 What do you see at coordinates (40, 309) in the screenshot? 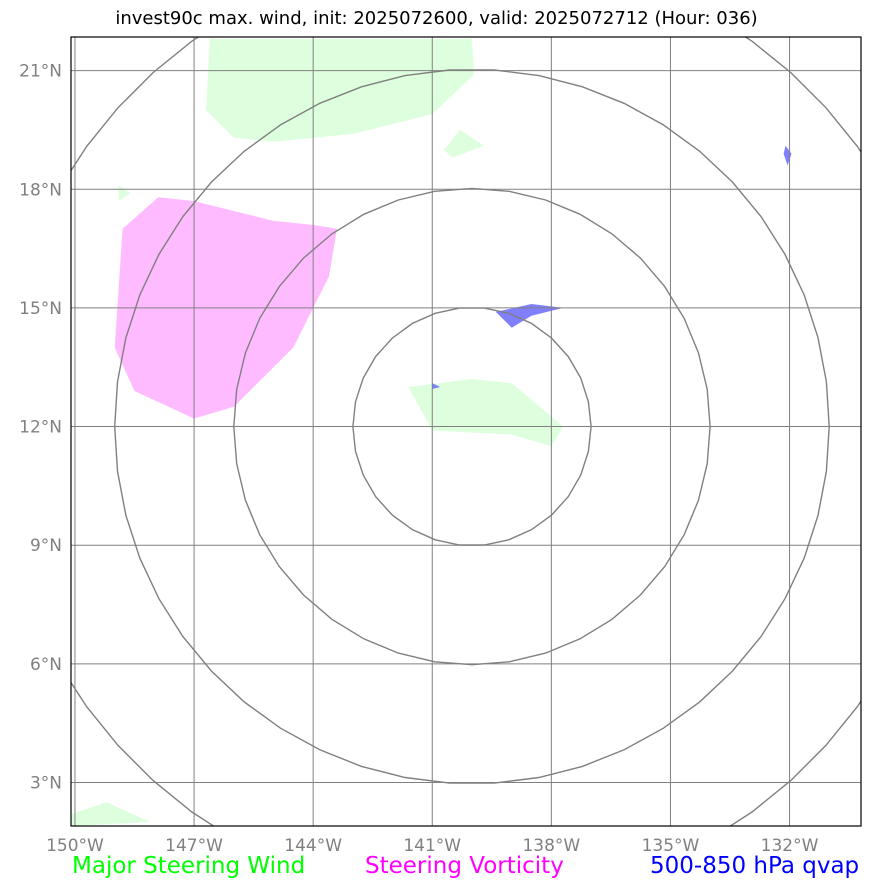
I see `lat-tick-label: 15°N` at bounding box center [40, 309].